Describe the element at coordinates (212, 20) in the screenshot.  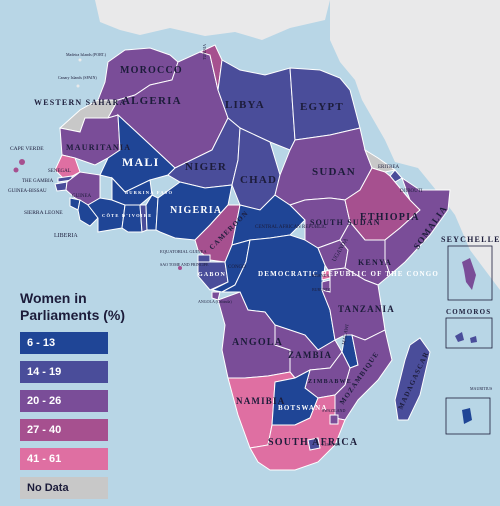
I see `europe-landmass` at that location.